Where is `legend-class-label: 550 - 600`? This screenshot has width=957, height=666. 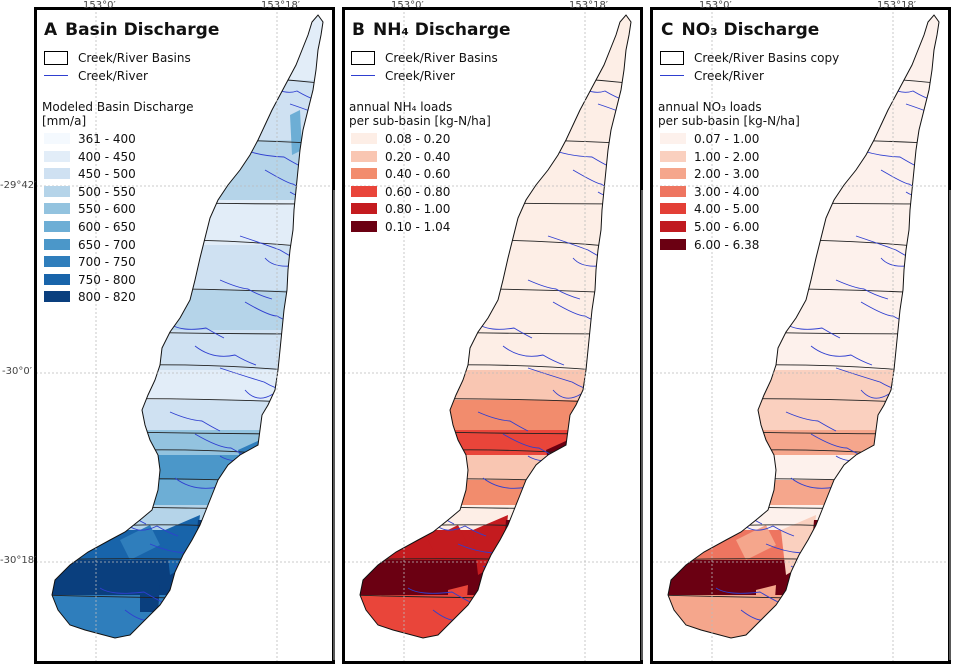
legend-class-label: 550 - 600 is located at coordinates (107, 209).